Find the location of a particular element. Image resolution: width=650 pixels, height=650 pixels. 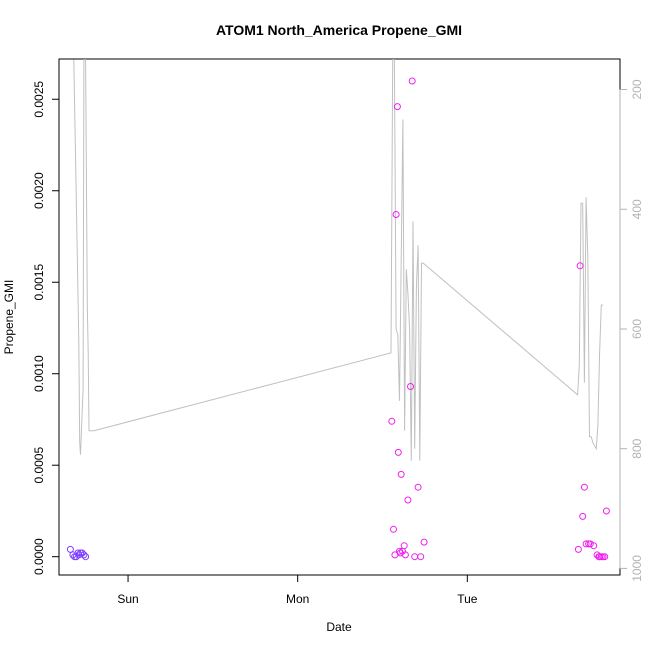

chart-title: ATOM1 North_America Propene_GMI is located at coordinates (339, 30).